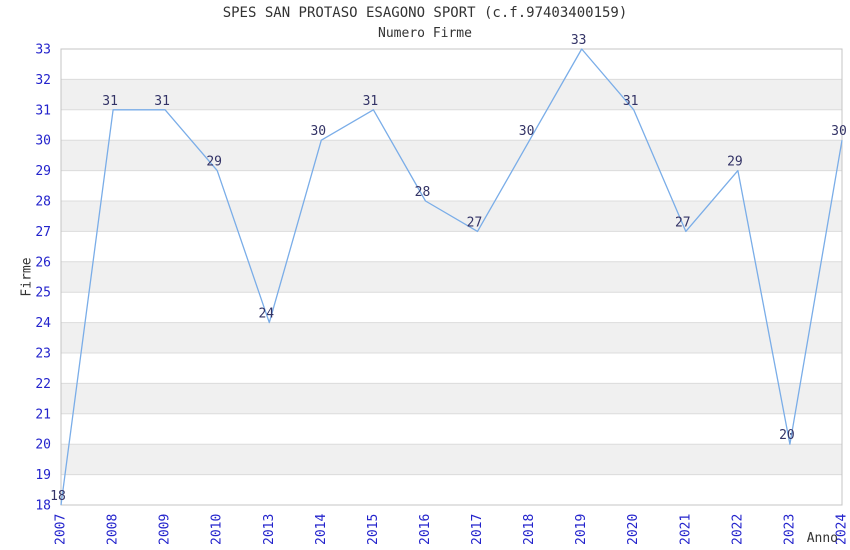  Describe the element at coordinates (43, 506) in the screenshot. I see `y-tick-label: 18` at that location.